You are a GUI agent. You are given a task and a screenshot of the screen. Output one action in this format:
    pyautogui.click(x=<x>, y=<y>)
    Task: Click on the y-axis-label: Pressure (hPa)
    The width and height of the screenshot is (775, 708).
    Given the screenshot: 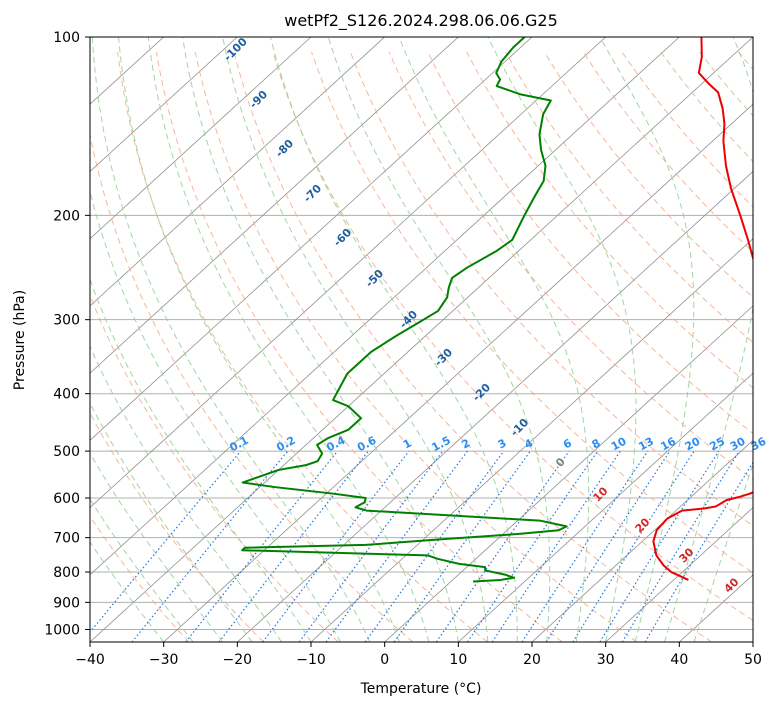 What is the action you would take?
    pyautogui.click(x=20, y=340)
    